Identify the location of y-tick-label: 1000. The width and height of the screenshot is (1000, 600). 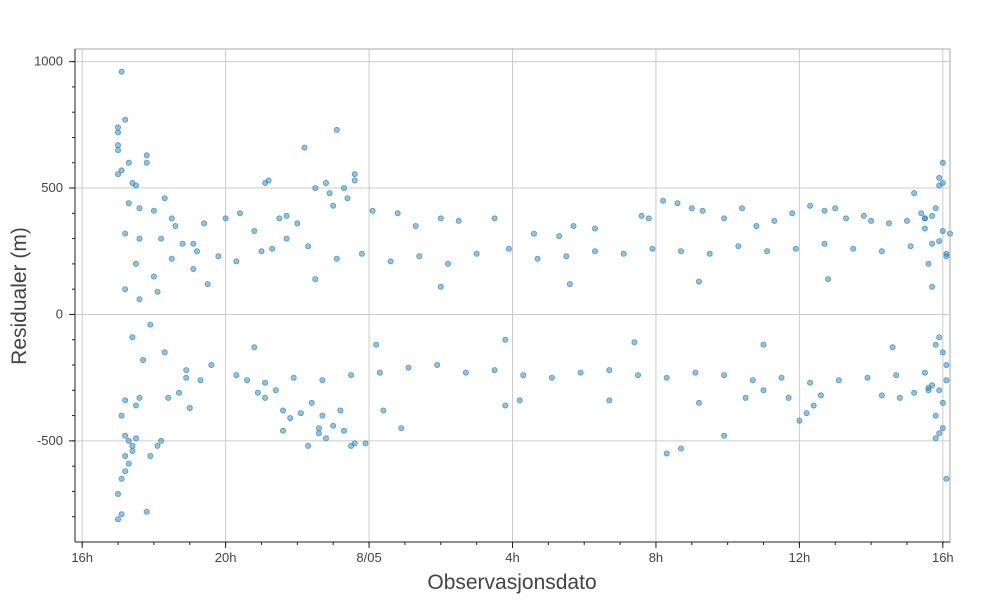
(48, 61).